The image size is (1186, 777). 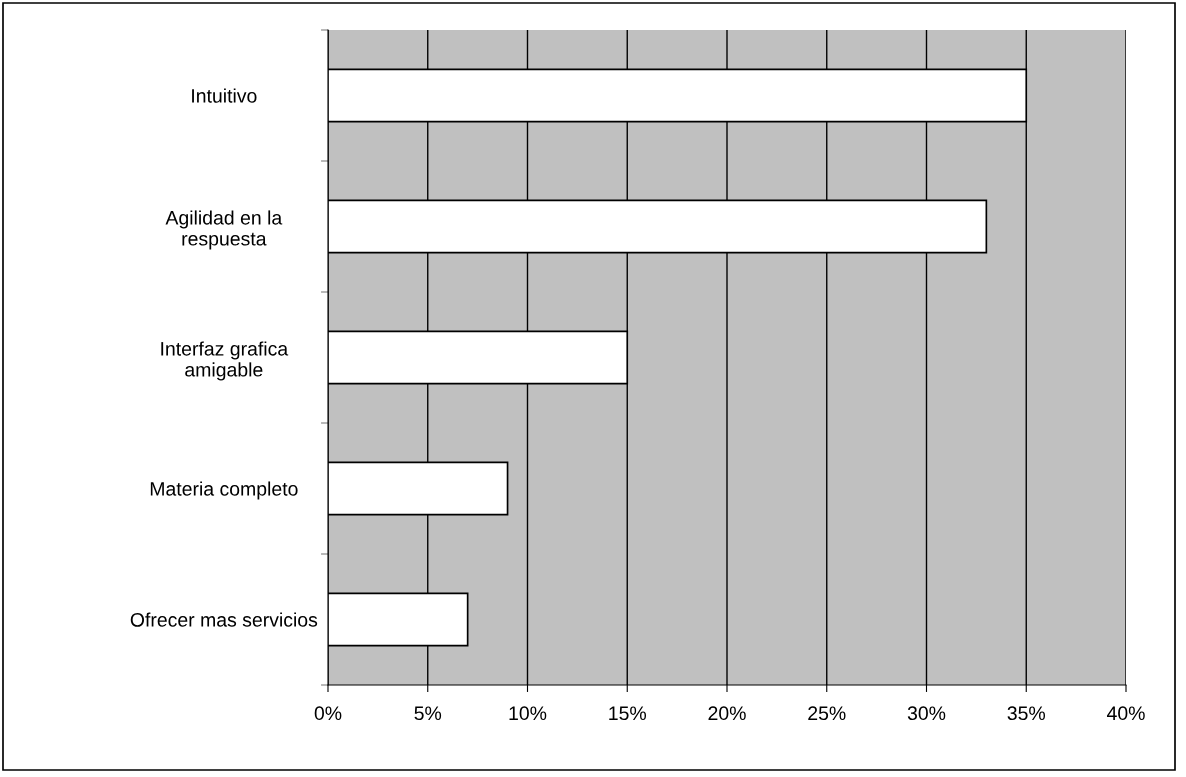 What do you see at coordinates (224, 230) in the screenshot?
I see `y-tick-label: Agilidad en la respuesta` at bounding box center [224, 230].